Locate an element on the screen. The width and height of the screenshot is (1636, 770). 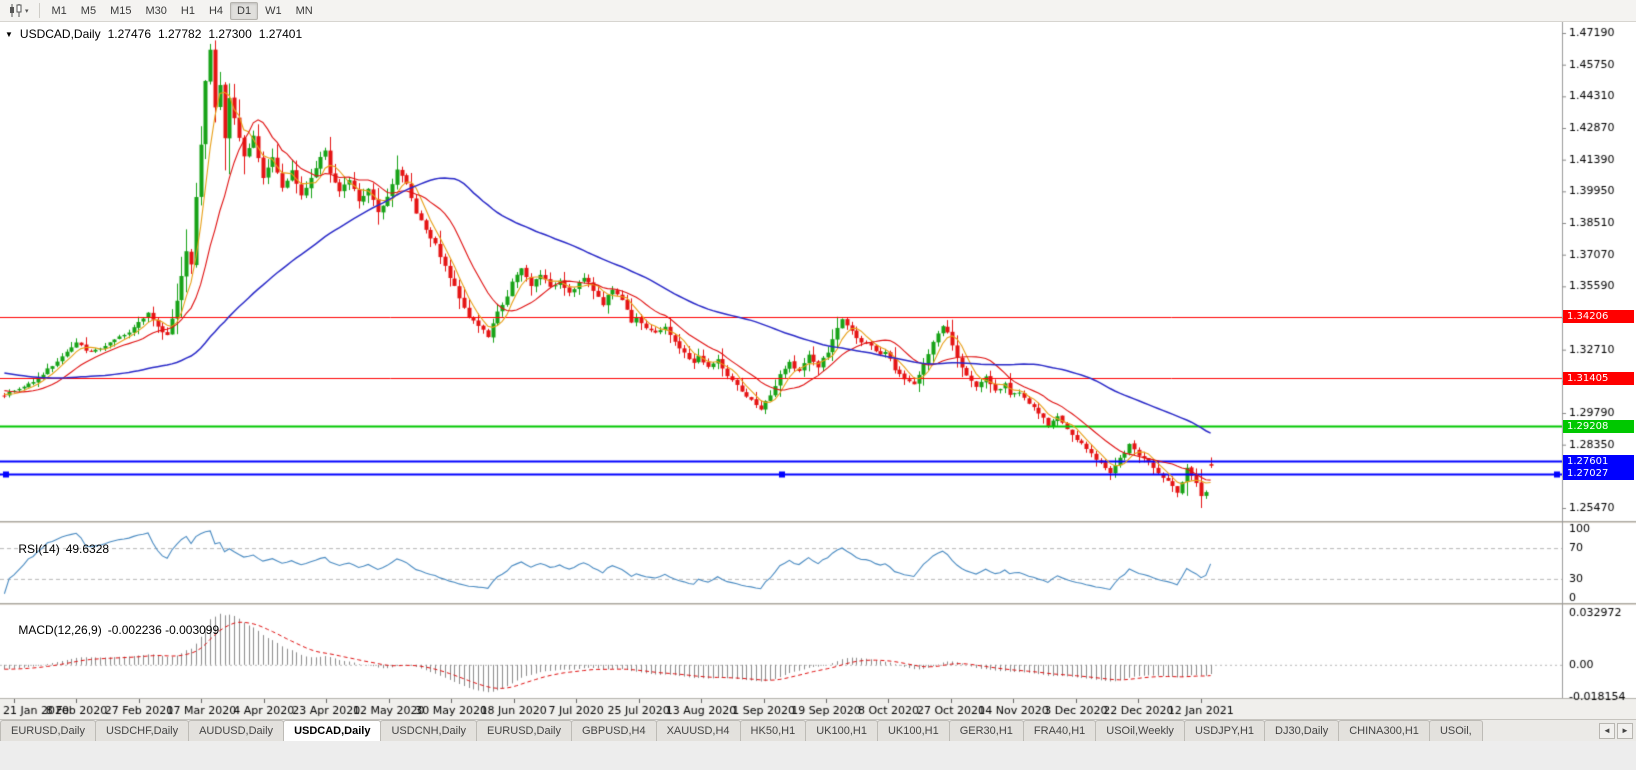
top-toolbar: ▾ M1 M5 M15 M30 H1 H4 D1 W1 MN is located at coordinates (818, 11).